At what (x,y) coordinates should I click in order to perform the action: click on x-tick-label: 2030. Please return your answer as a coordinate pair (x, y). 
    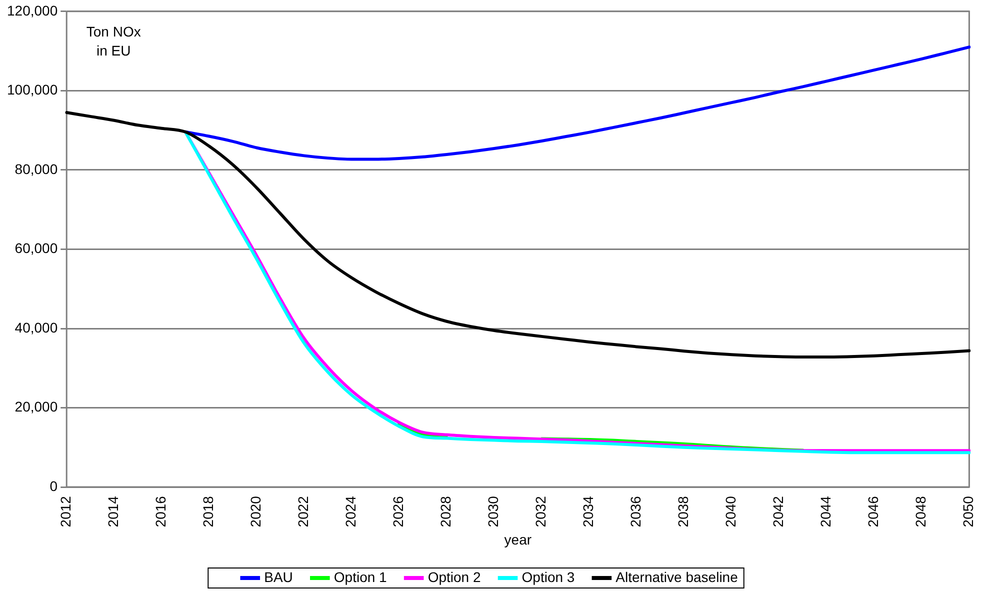
    Looking at the image, I should click on (493, 512).